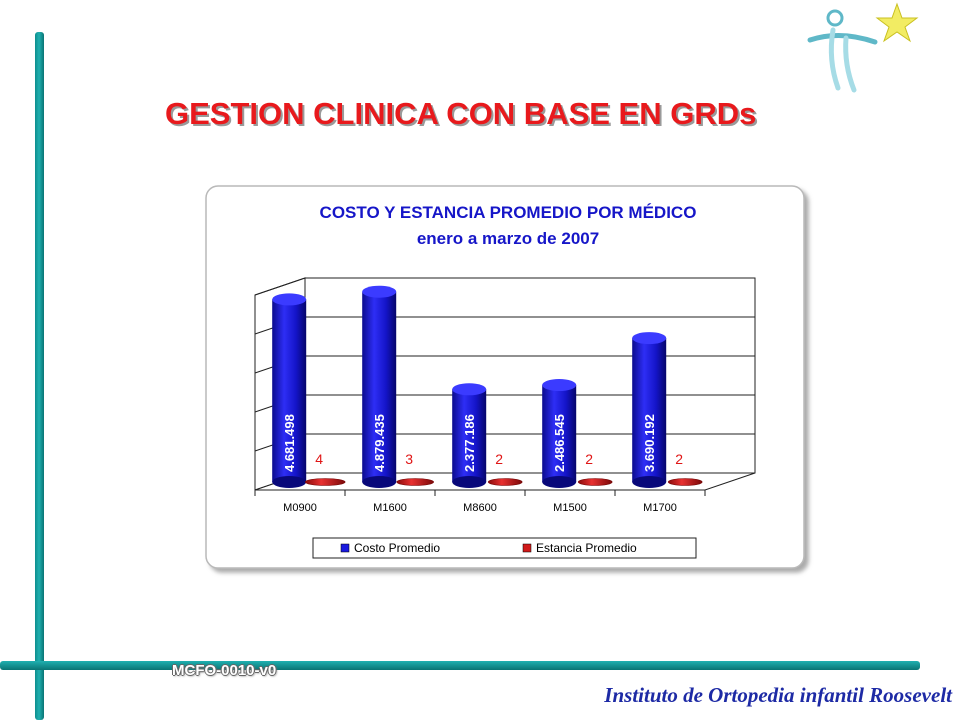 Image resolution: width=960 pixels, height=720 pixels. I want to click on legend-box, so click(504, 548).